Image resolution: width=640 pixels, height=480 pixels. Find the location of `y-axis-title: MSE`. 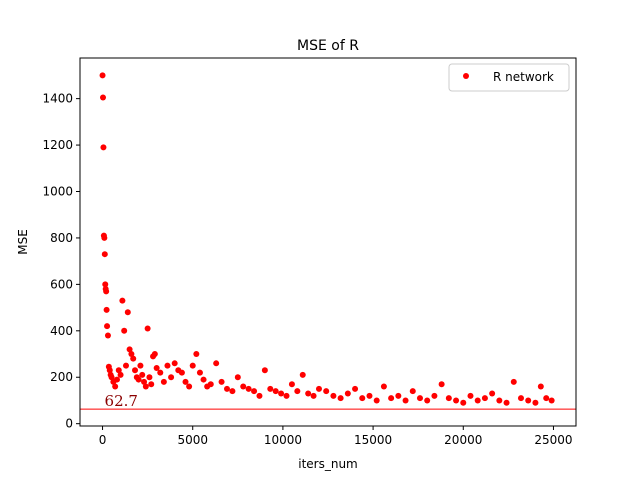

y-axis-title: MSE is located at coordinates (23, 242).